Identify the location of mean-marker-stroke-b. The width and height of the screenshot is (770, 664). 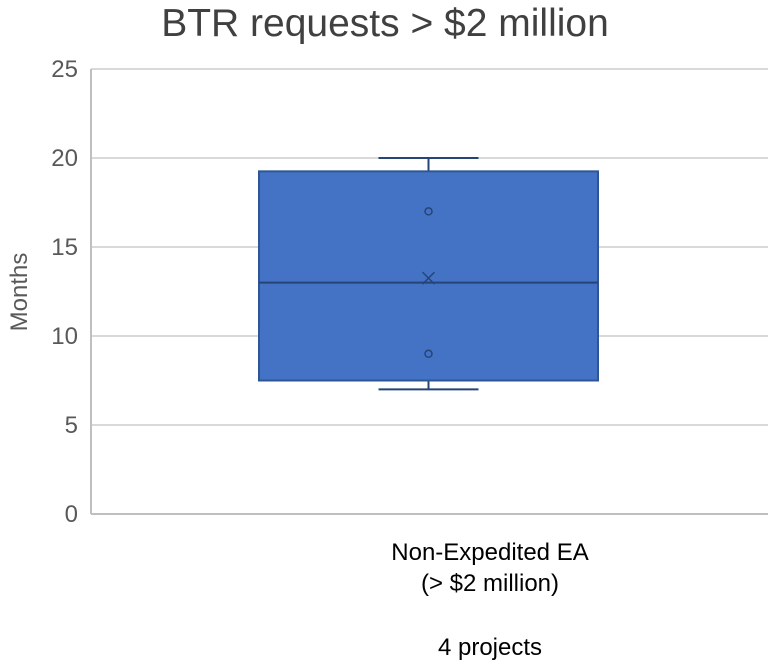
(428, 278).